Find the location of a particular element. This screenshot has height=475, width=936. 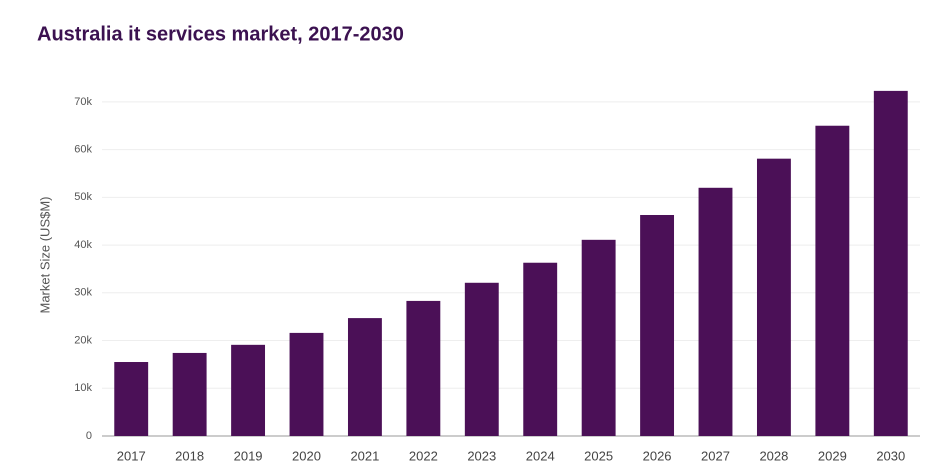

y-tick-label: 30k is located at coordinates (83, 293).